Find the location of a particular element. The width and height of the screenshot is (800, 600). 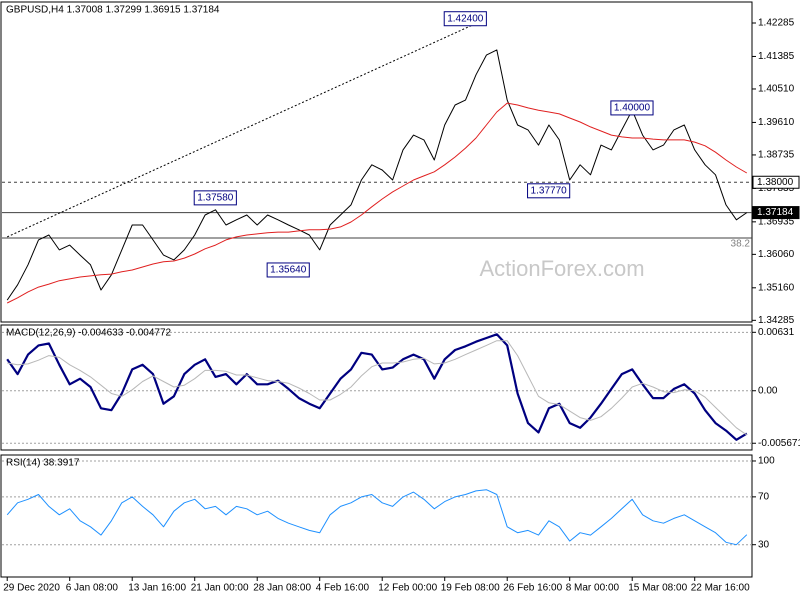

annotation: 1.37770 is located at coordinates (549, 191).